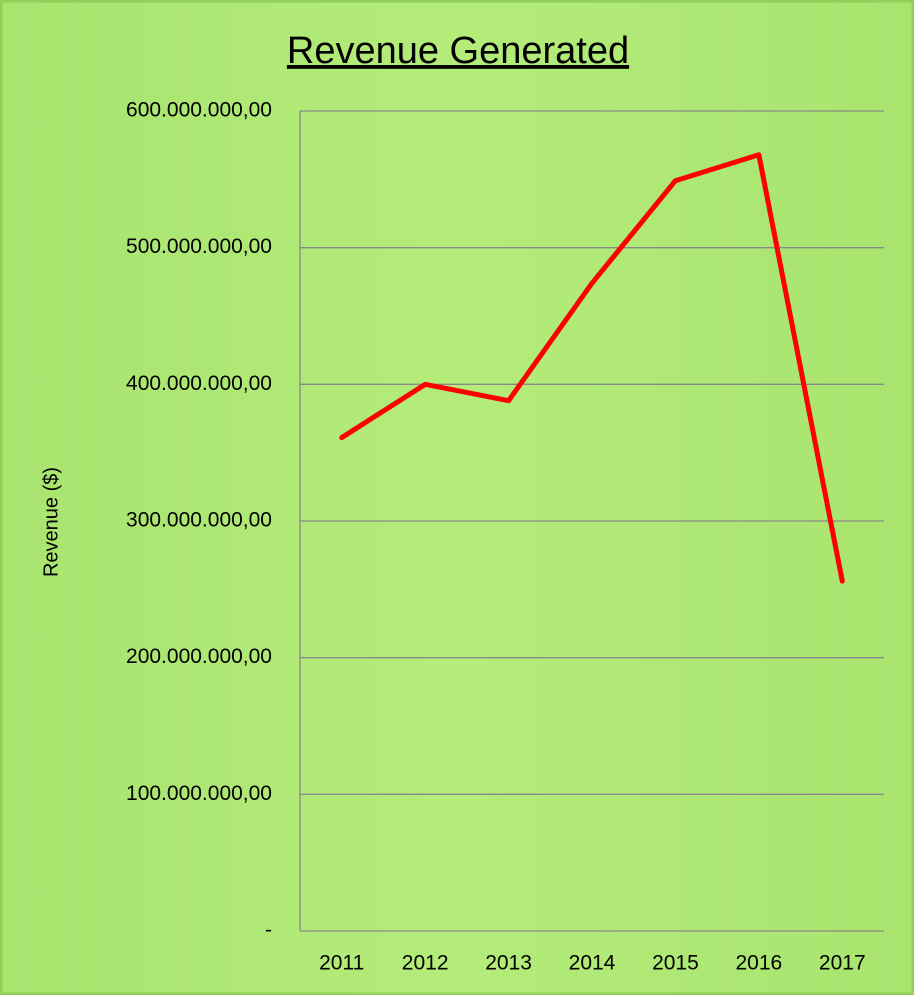  I want to click on x-tick-label: 2014, so click(592, 963).